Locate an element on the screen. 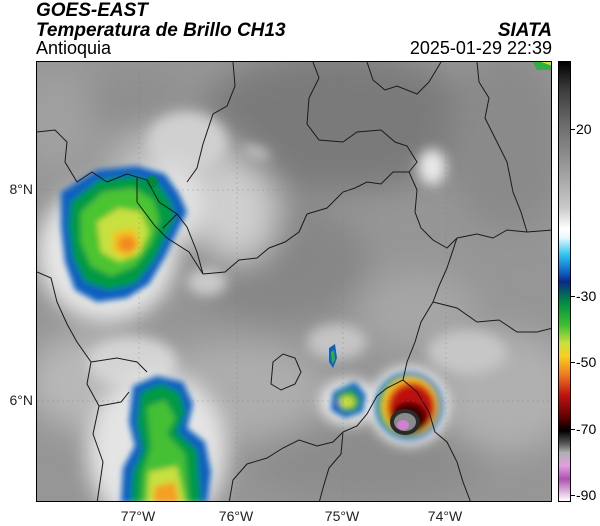 The height and width of the screenshot is (526, 600). colorbar-label: -90 is located at coordinates (586, 495).